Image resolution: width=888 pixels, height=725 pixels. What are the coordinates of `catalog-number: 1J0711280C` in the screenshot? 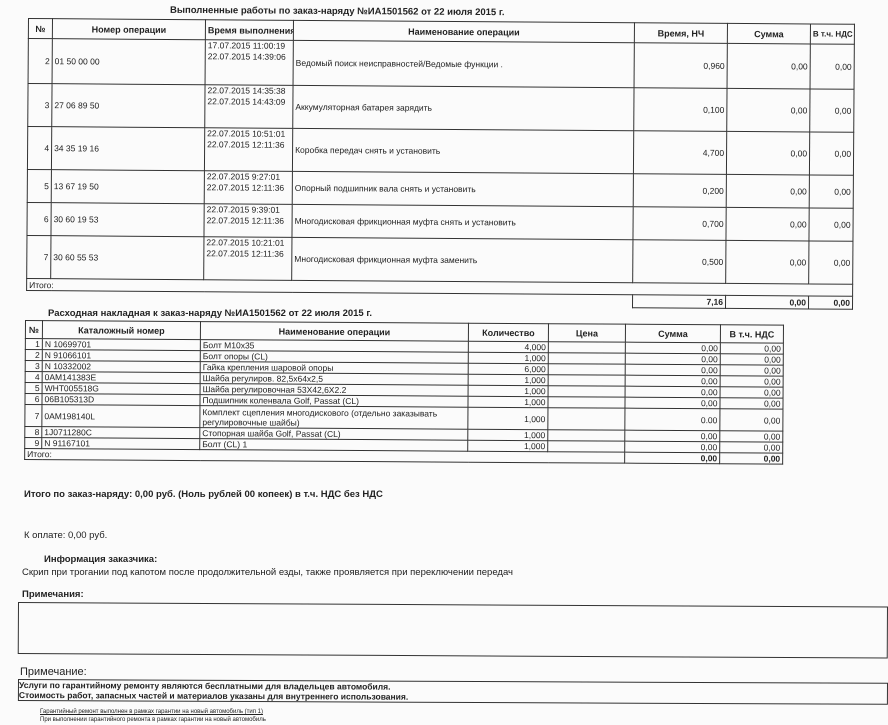 It's located at (120, 432).